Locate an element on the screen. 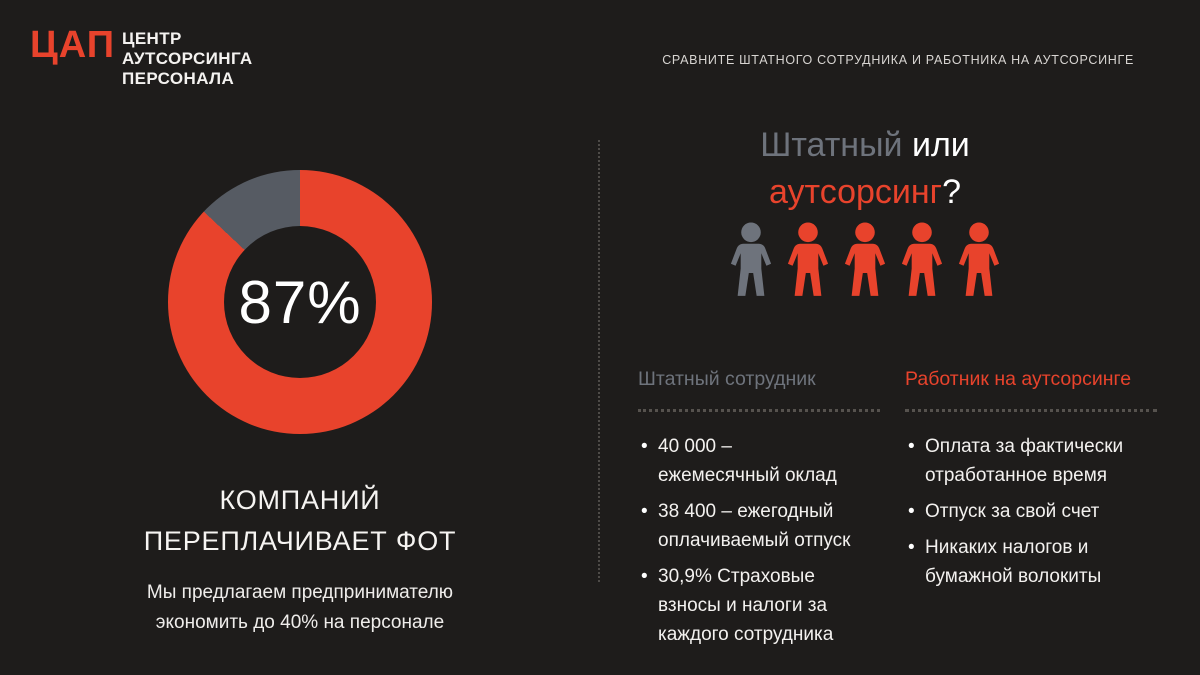 This screenshot has height=675, width=1200. staff-column-underline is located at coordinates (759, 410).